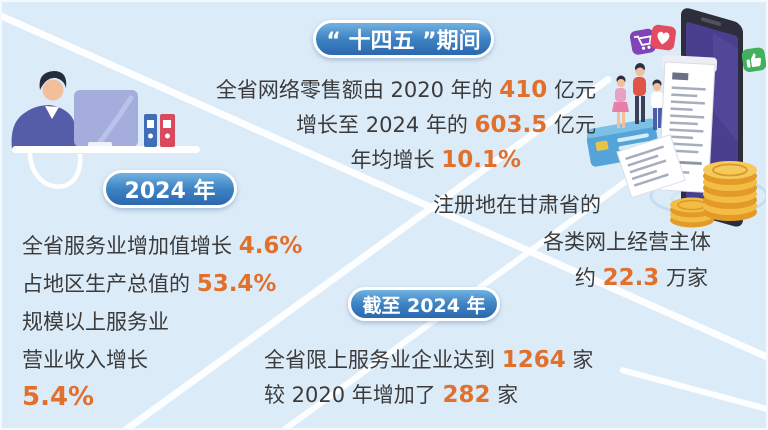  I want to click on badge-asof-2024: 截至 2024 年, so click(424, 304).